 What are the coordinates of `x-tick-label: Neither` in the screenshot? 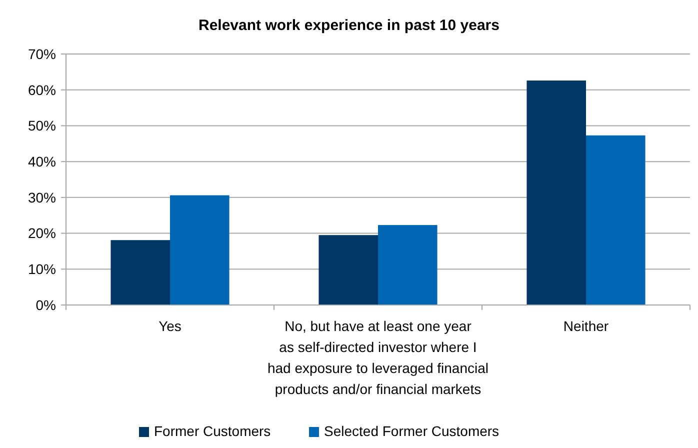 It's located at (586, 326).